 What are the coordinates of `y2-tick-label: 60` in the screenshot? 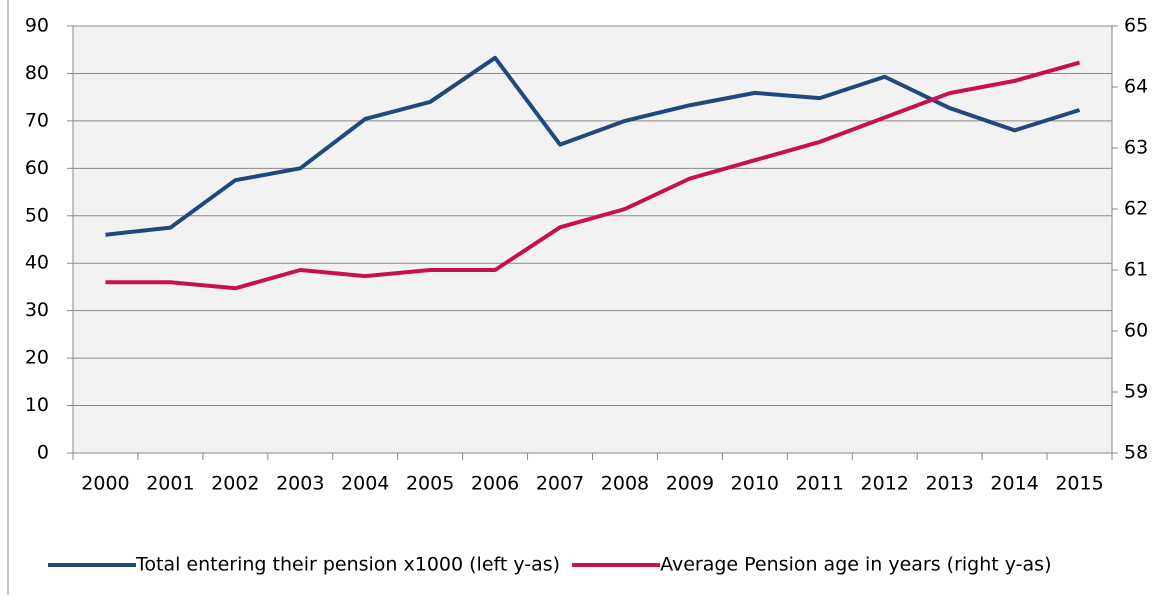 It's located at (1136, 331).